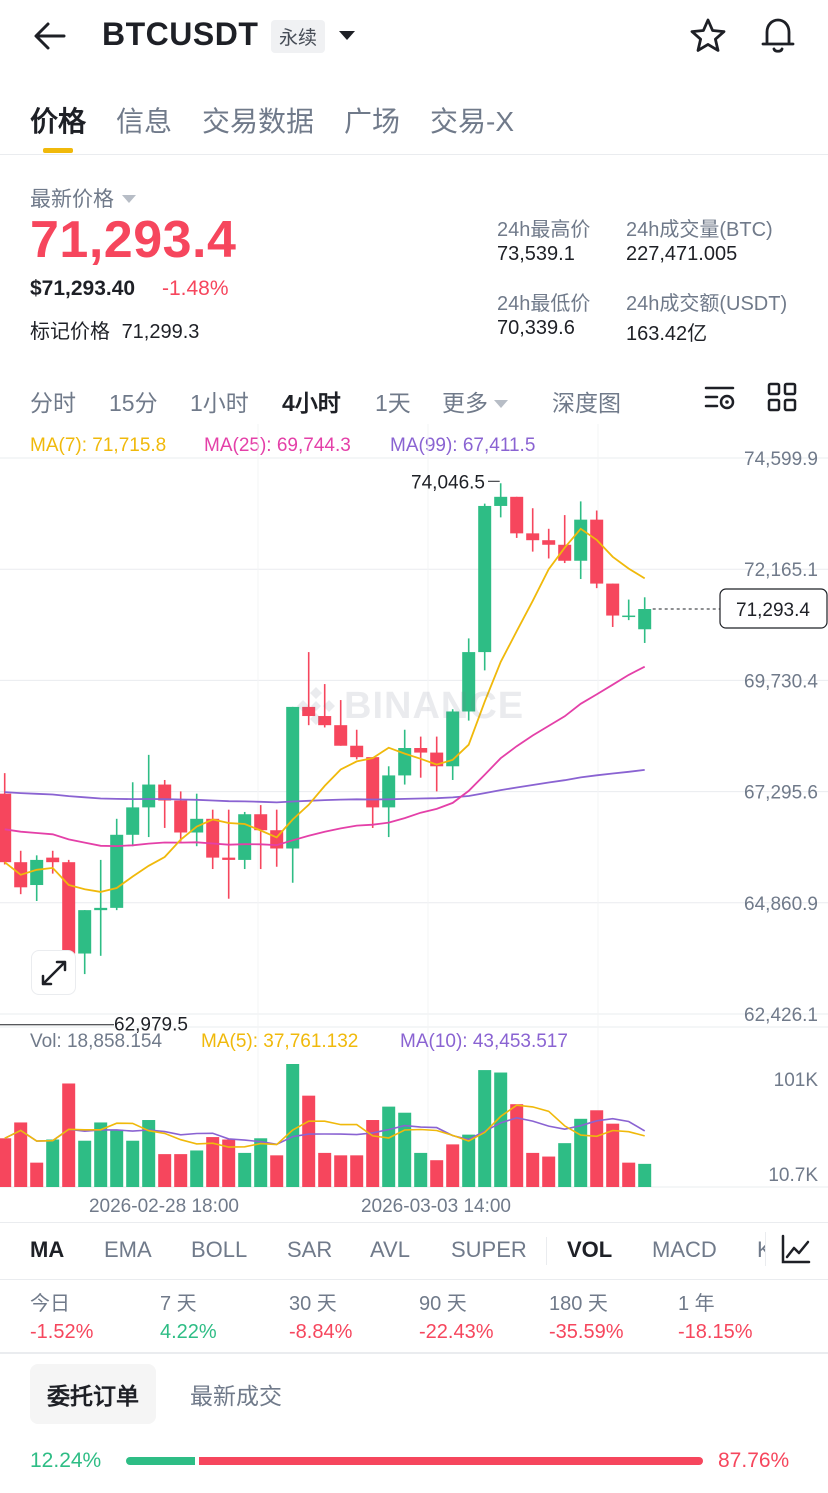 This screenshot has height=1493, width=828. What do you see at coordinates (114, 329) in the screenshot?
I see `mark-price-row: 标记价格 71,299.3` at bounding box center [114, 329].